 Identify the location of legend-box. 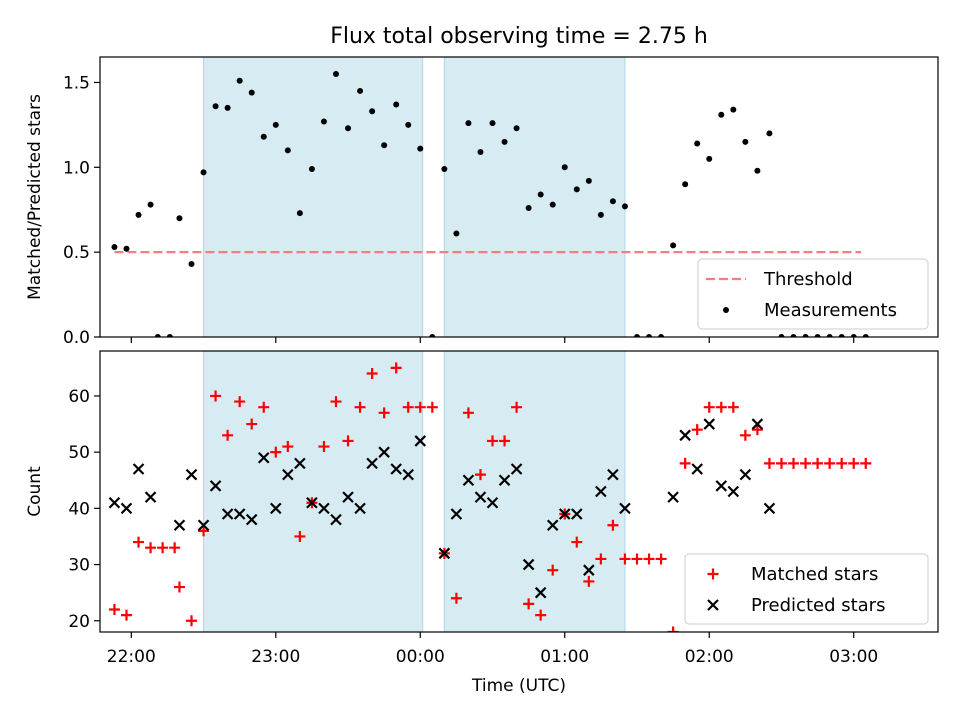
(813, 294).